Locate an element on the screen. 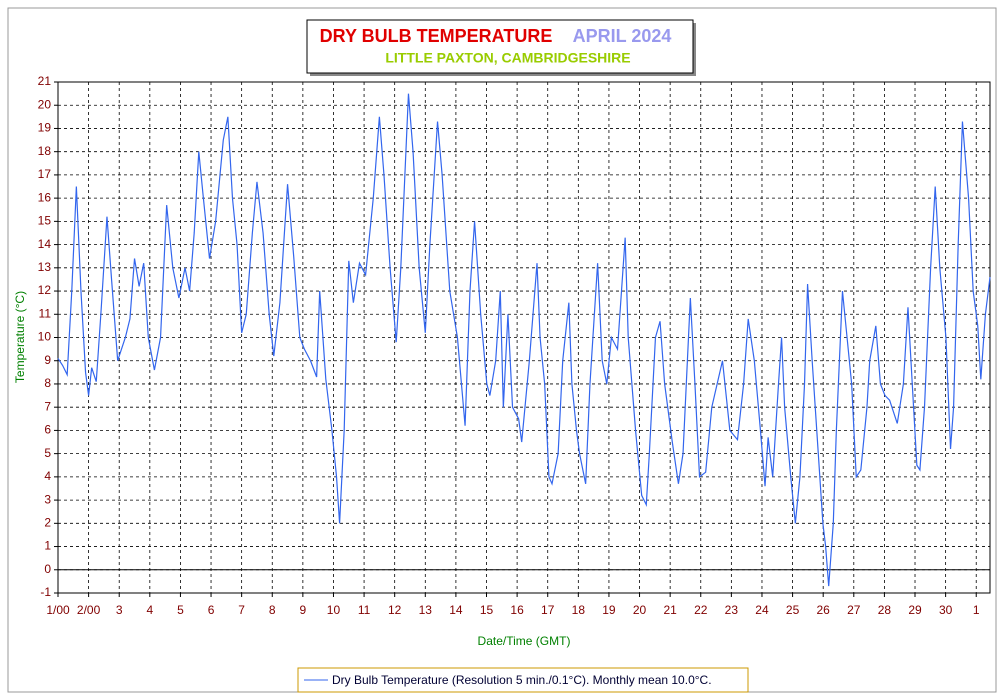  x-tick-label: 9 is located at coordinates (303, 610).